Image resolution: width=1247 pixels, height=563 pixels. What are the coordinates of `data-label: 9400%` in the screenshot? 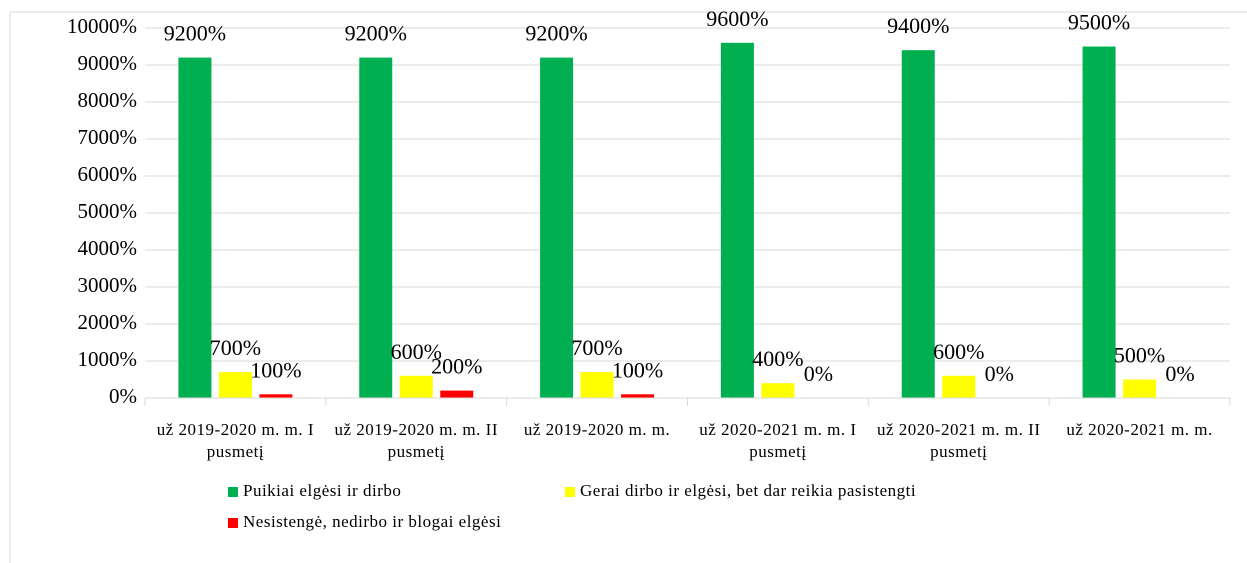 It's located at (918, 25).